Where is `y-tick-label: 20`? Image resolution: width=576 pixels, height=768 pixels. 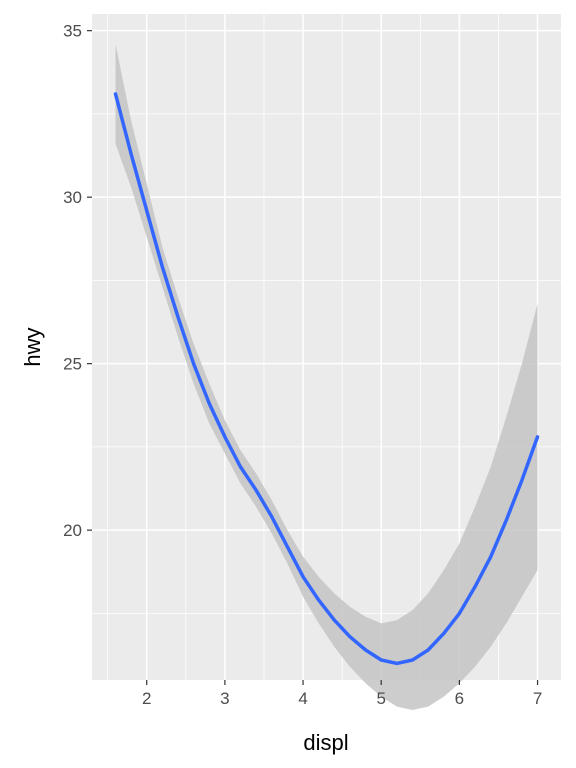
y-tick-label: 20 is located at coordinates (72, 530).